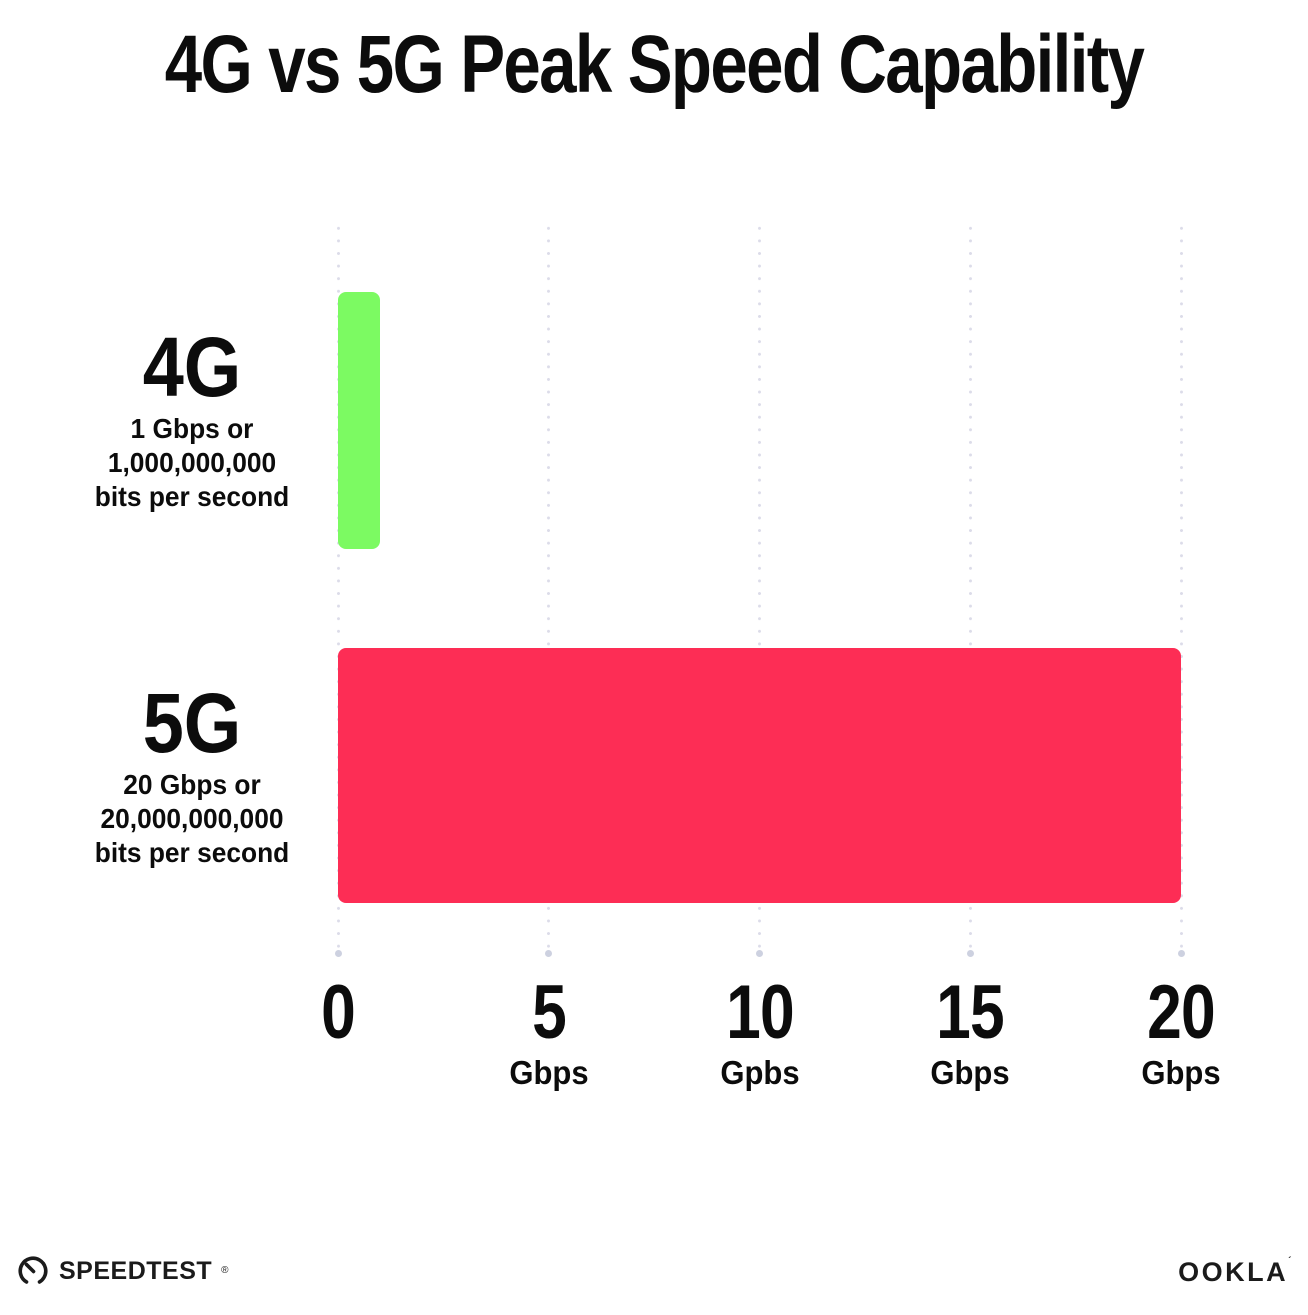 This screenshot has height=1315, width=1308. I want to click on x-tick-value: 20, so click(1181, 1012).